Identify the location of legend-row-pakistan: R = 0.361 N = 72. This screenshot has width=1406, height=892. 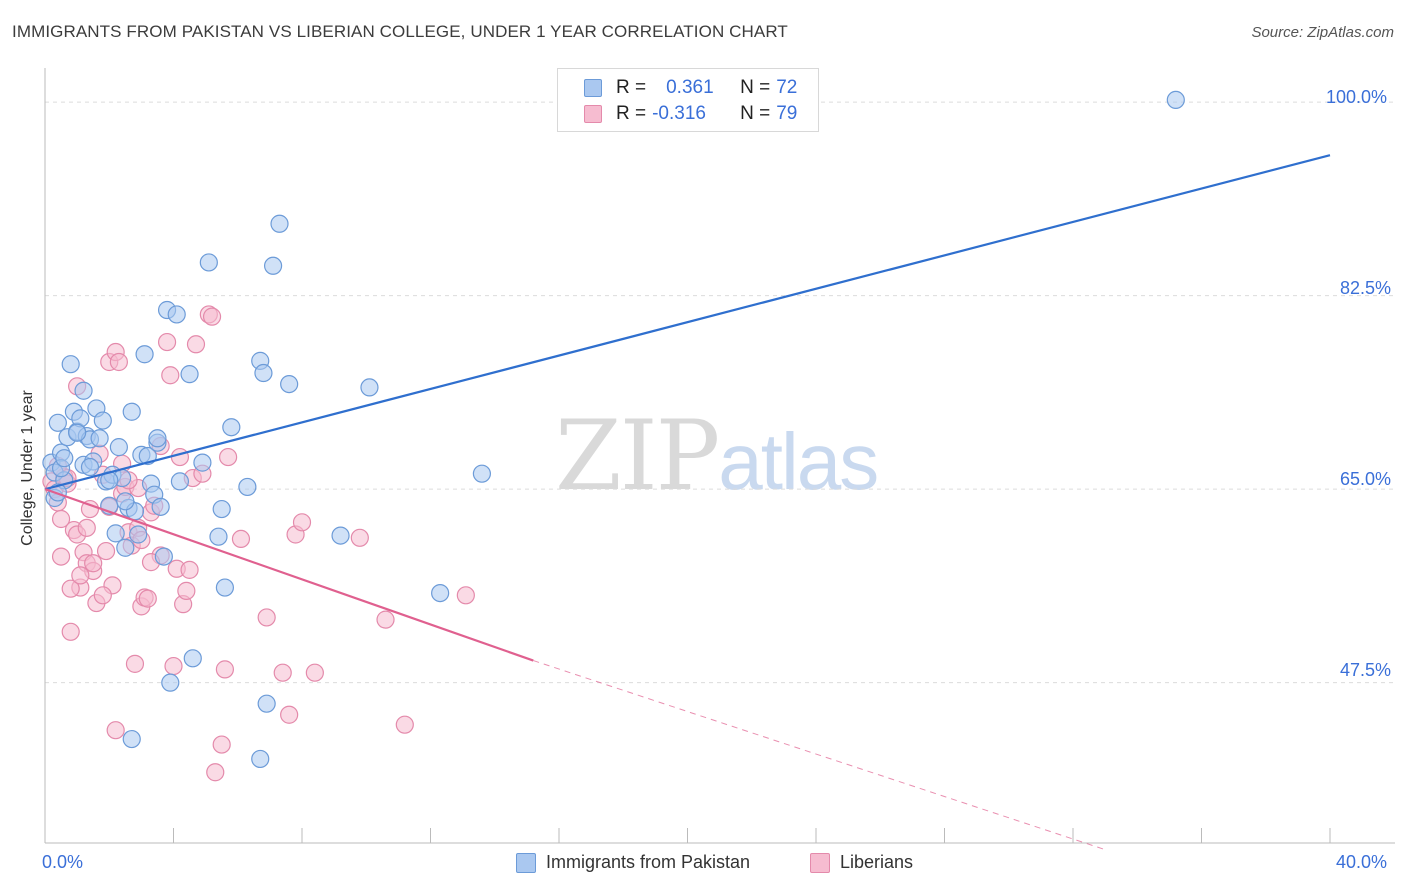
(690, 88).